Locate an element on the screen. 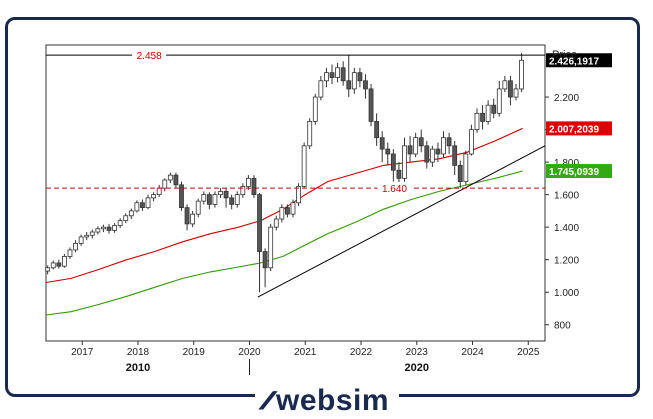 The image size is (653, 419). y-tick-label: 1.200 is located at coordinates (566, 261).